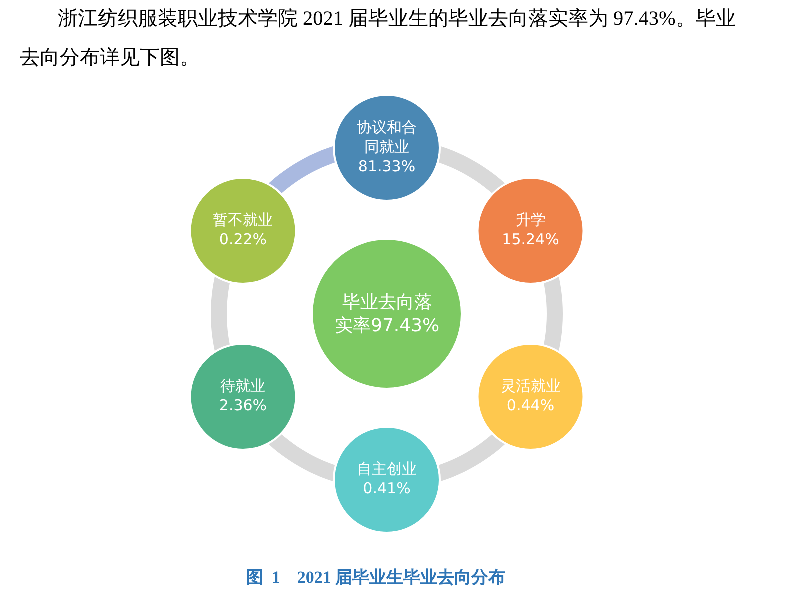 The height and width of the screenshot is (601, 787). What do you see at coordinates (387, 137) in the screenshot?
I see `category-label: 协议和合同就业` at bounding box center [387, 137].